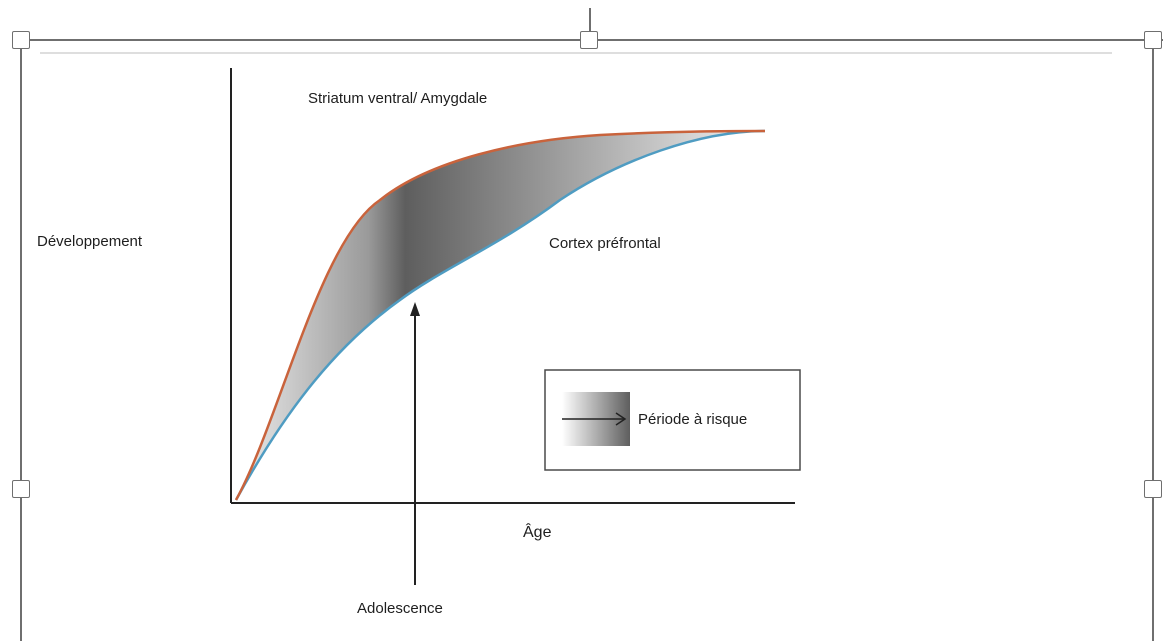 Image resolution: width=1163 pixels, height=641 pixels. I want to click on resize-handle-top-left, so click(21, 40).